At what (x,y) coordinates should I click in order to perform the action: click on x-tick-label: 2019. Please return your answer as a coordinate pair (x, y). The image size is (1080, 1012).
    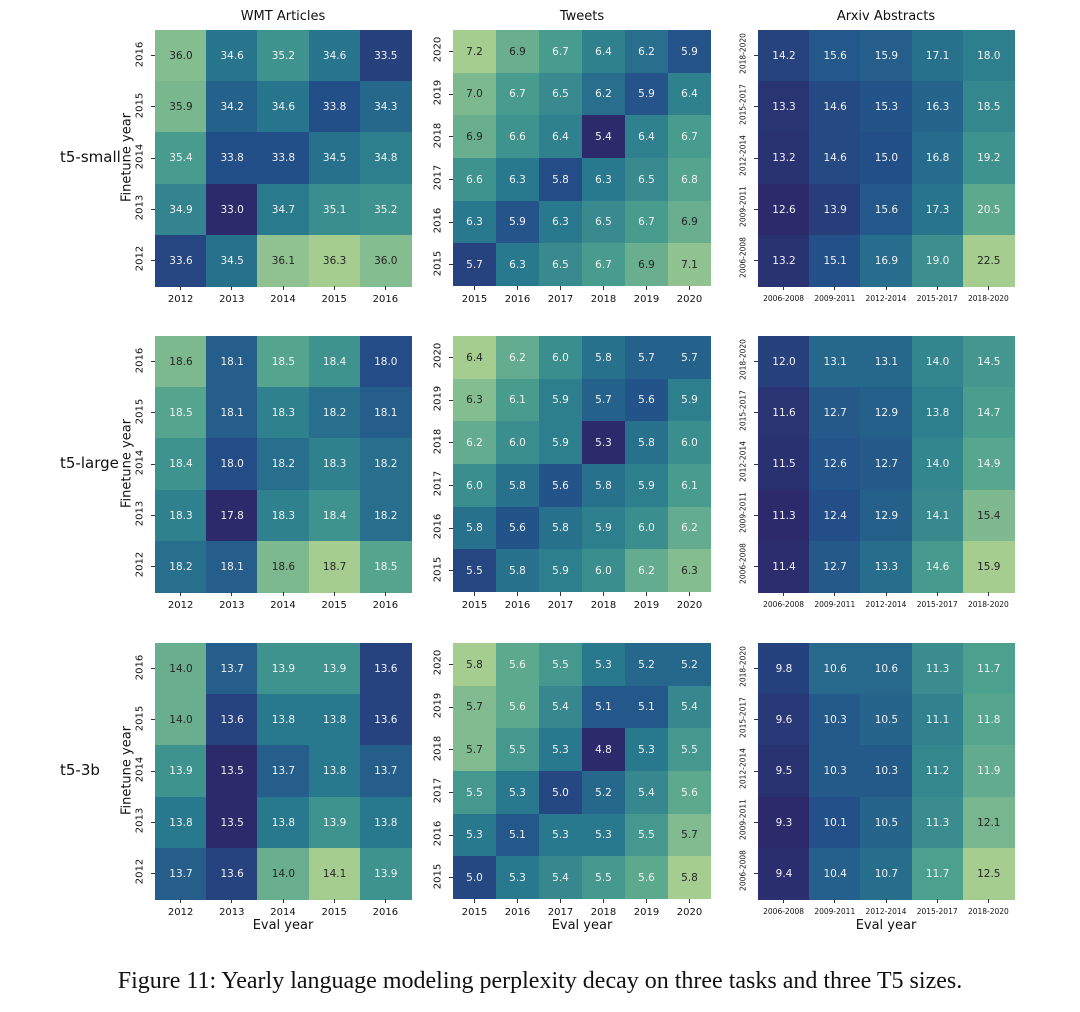
    Looking at the image, I should click on (646, 605).